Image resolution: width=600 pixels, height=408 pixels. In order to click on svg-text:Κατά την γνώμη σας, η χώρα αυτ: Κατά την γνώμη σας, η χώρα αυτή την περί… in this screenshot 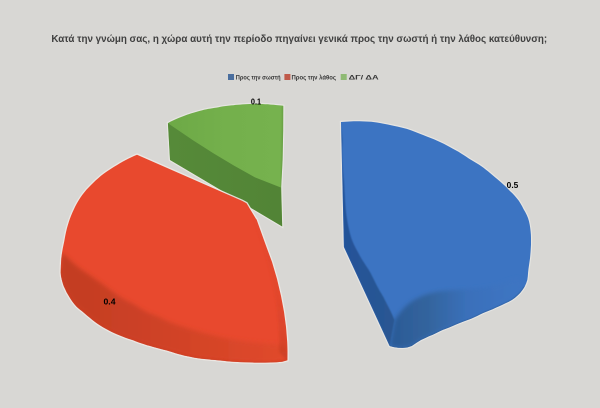, I will do `click(299, 39)`.